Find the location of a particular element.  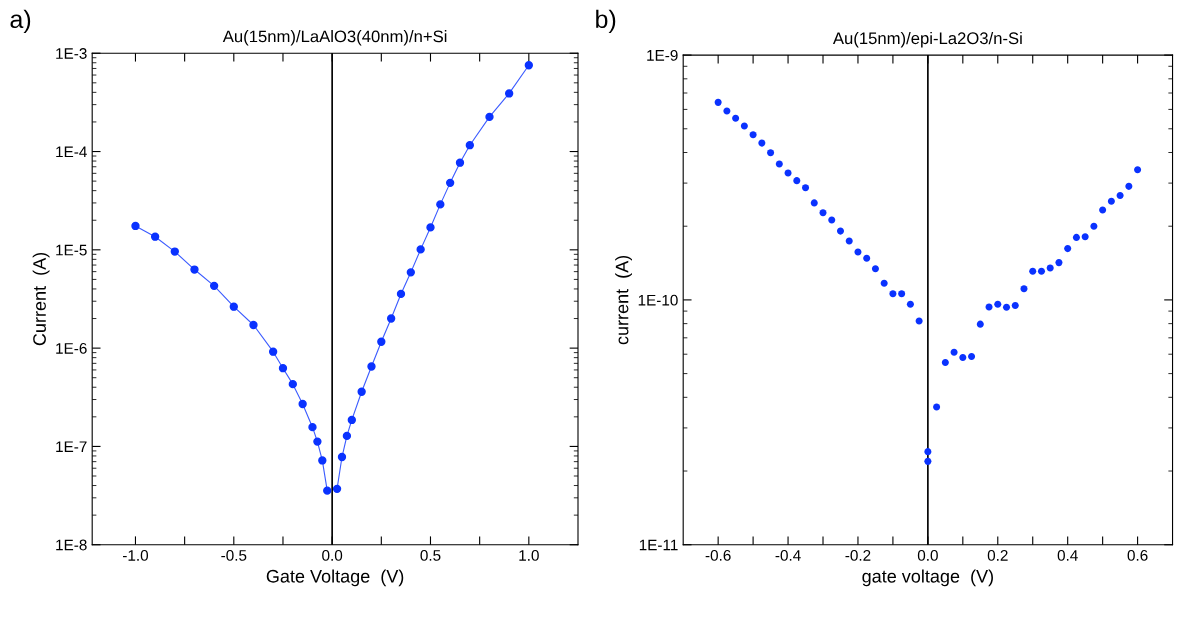

x-tick-label: -0.4 is located at coordinates (788, 555).